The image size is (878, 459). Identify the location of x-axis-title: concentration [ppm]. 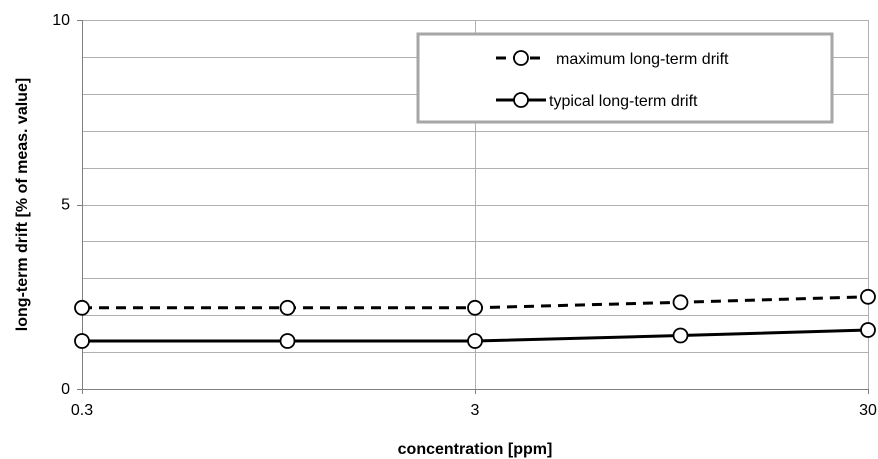
(475, 449).